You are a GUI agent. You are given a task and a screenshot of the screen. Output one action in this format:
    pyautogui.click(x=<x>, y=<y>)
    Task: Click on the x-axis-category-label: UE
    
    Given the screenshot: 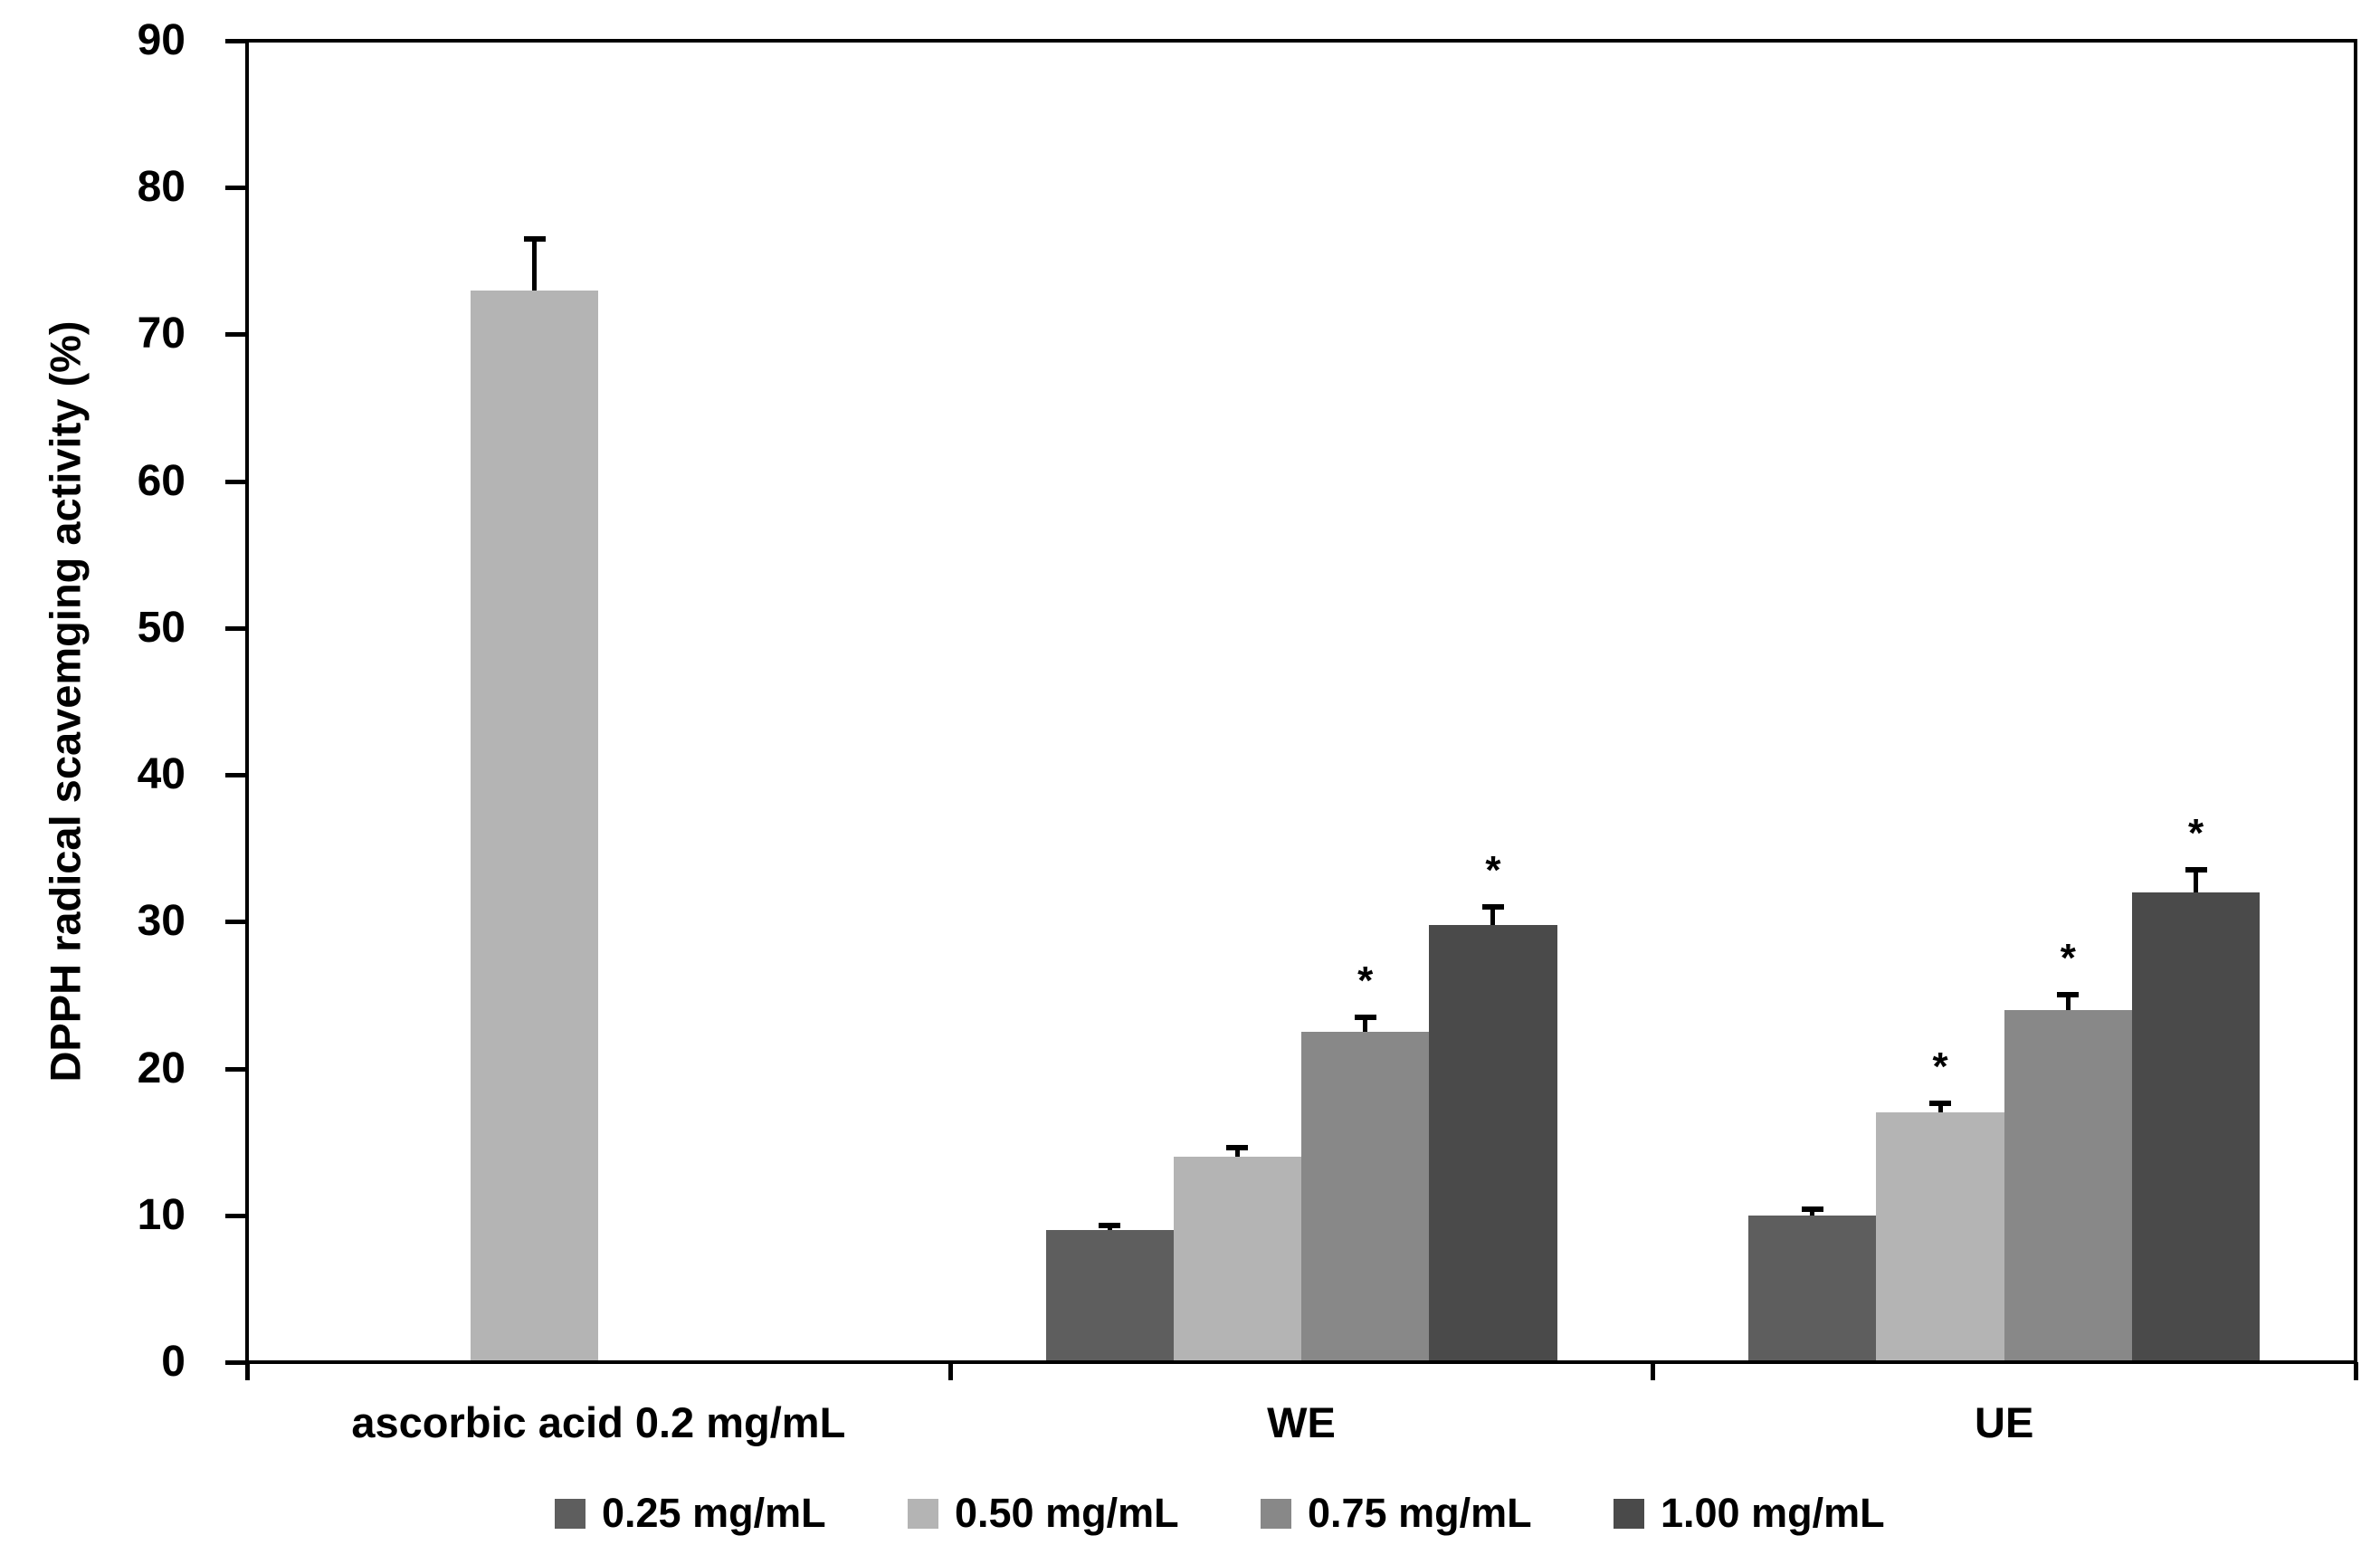 What is the action you would take?
    pyautogui.click(x=2004, y=1422)
    